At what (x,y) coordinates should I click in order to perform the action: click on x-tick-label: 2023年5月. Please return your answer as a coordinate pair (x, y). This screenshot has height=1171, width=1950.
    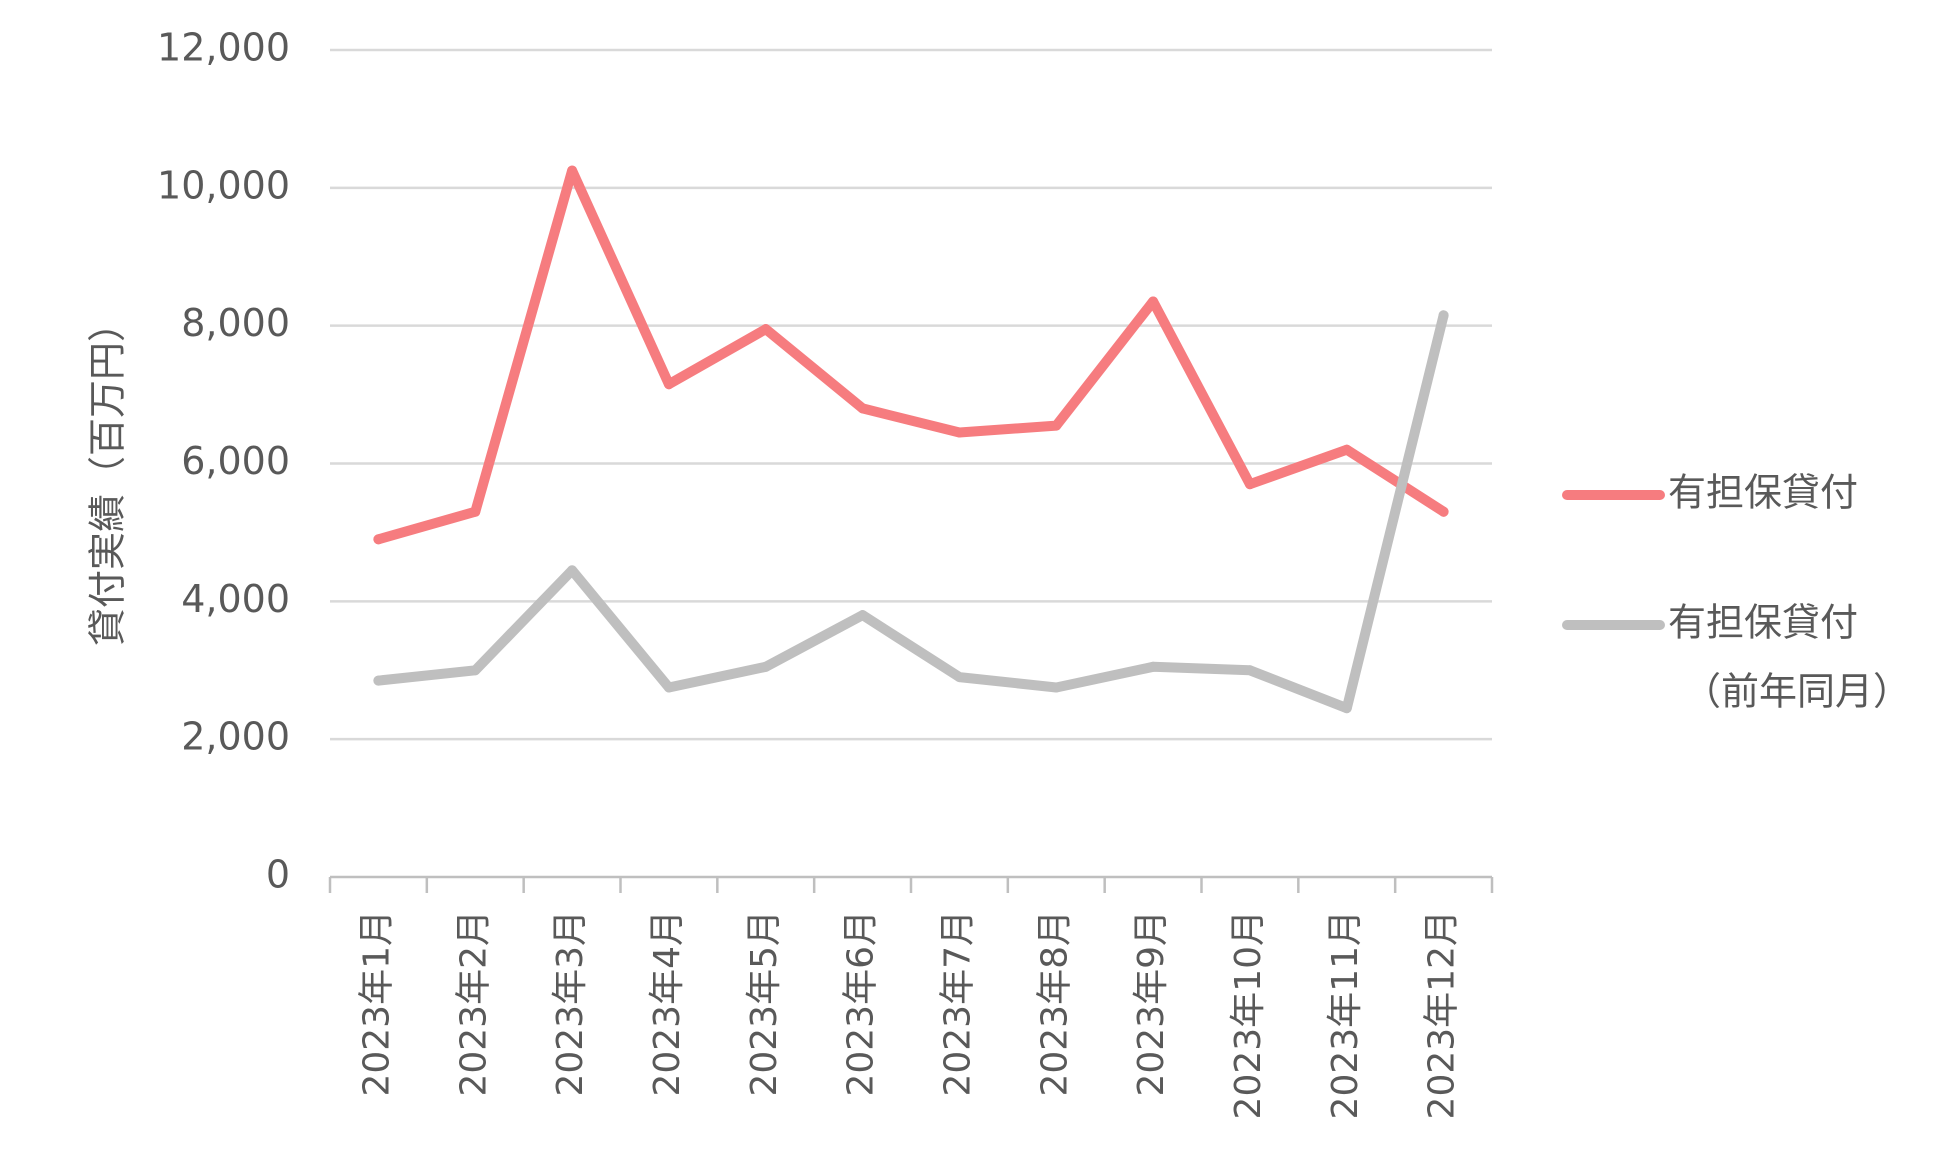
    Looking at the image, I should click on (764, 1003).